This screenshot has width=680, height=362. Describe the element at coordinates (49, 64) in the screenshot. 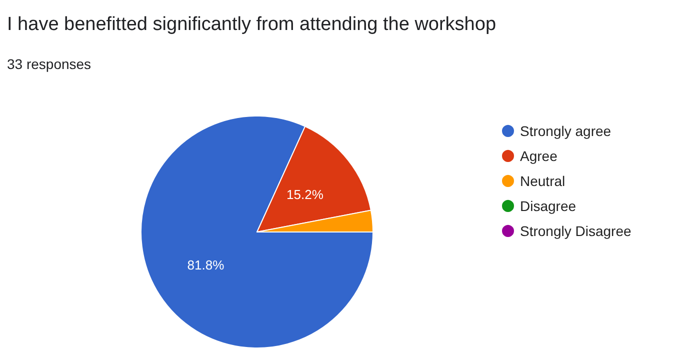

I see `chart-subtitle: 33 responses` at that location.